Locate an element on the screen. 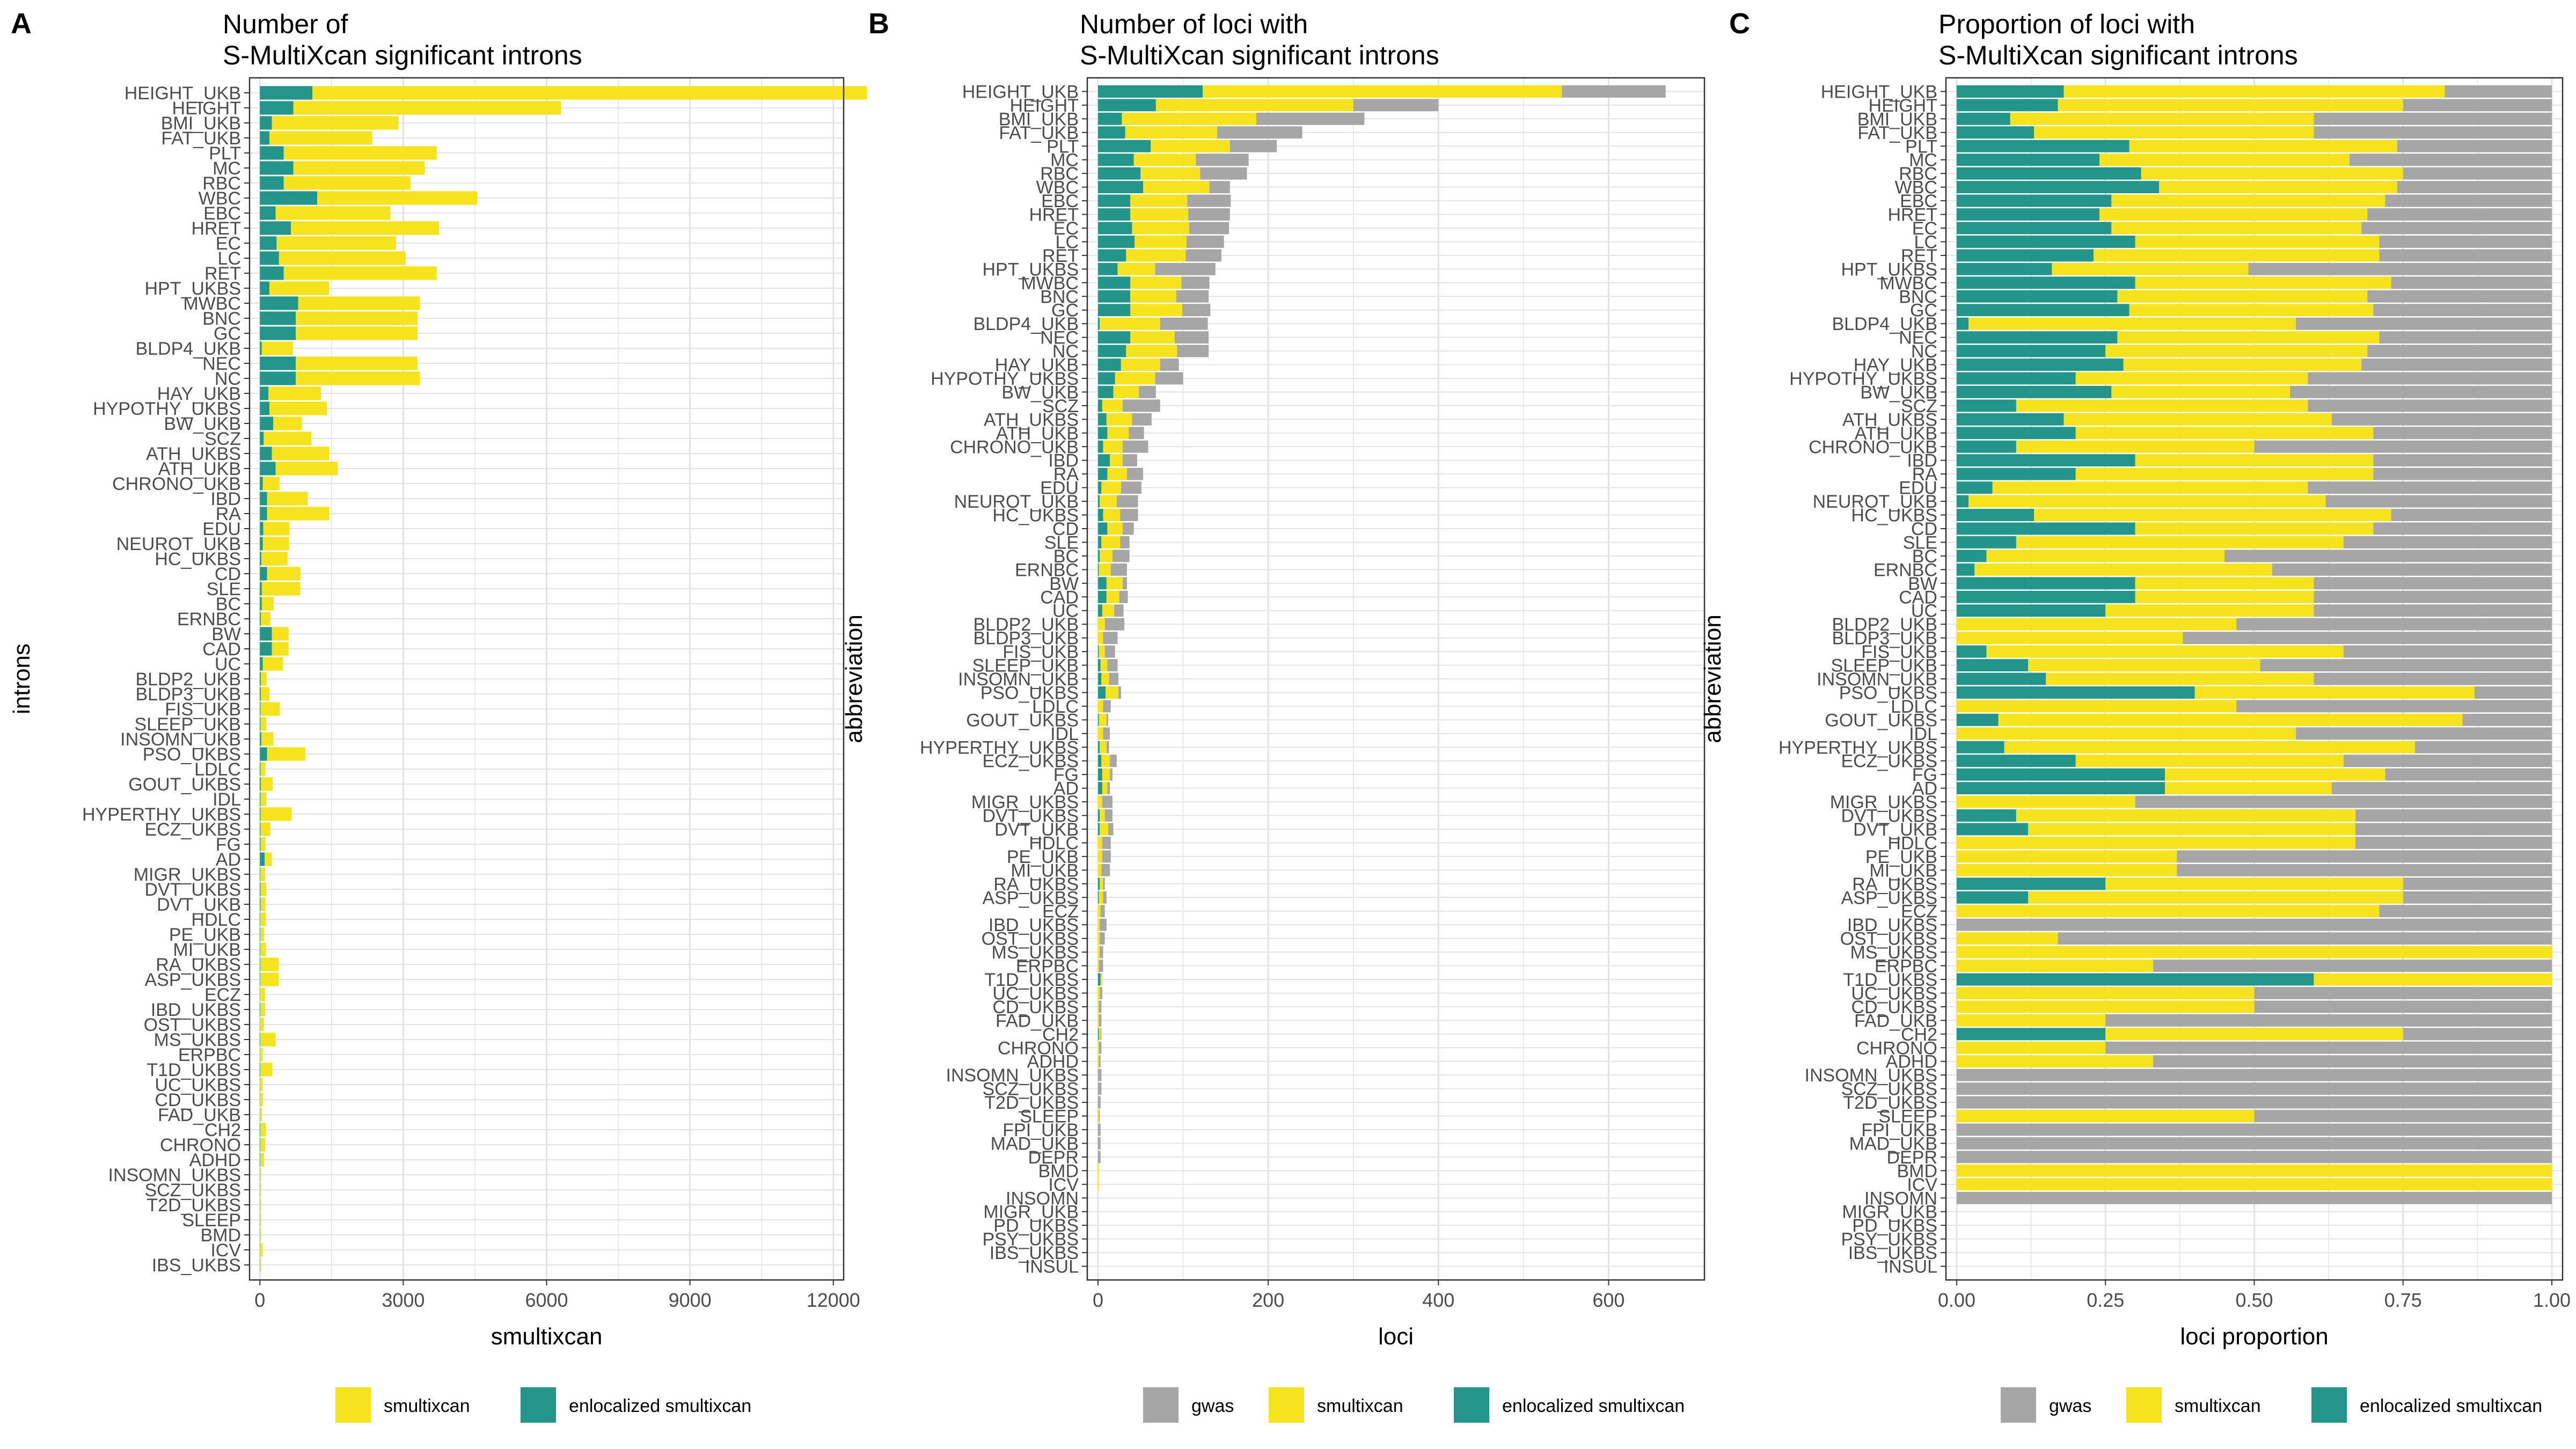  y-tick-label: INSUL is located at coordinates (1910, 1267).